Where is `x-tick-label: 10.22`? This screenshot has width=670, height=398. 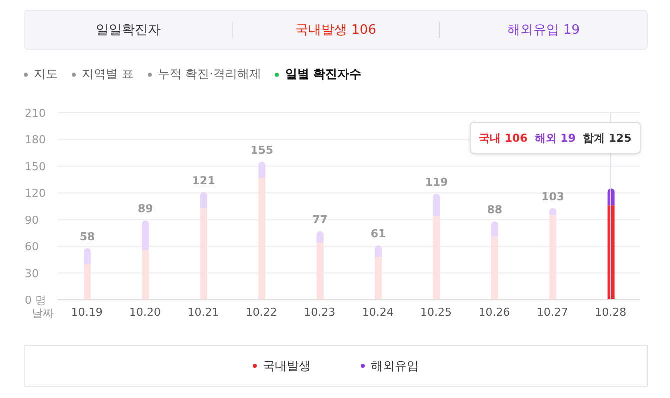 x-tick-label: 10.22 is located at coordinates (262, 312).